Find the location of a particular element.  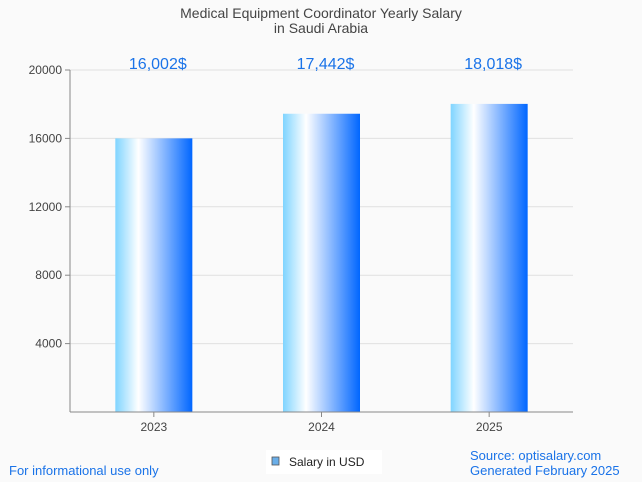

legend-swatch is located at coordinates (275, 461).